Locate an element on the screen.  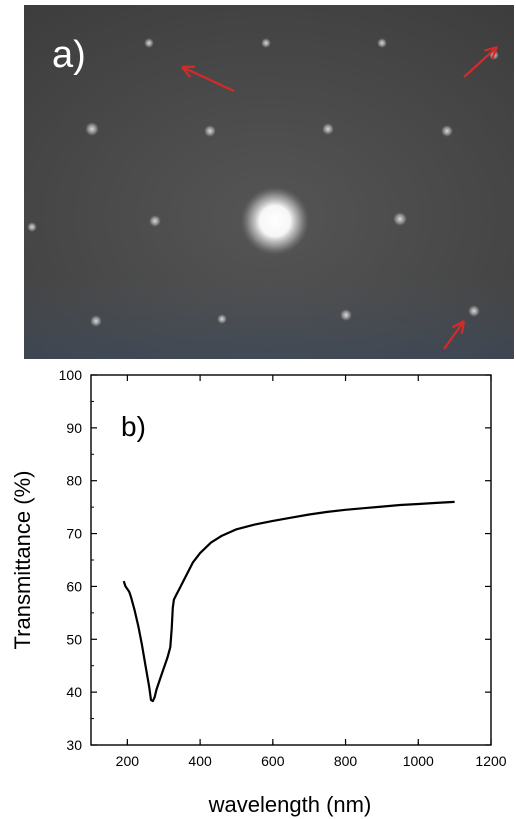
y-tick-label: 90 is located at coordinates (74, 428).